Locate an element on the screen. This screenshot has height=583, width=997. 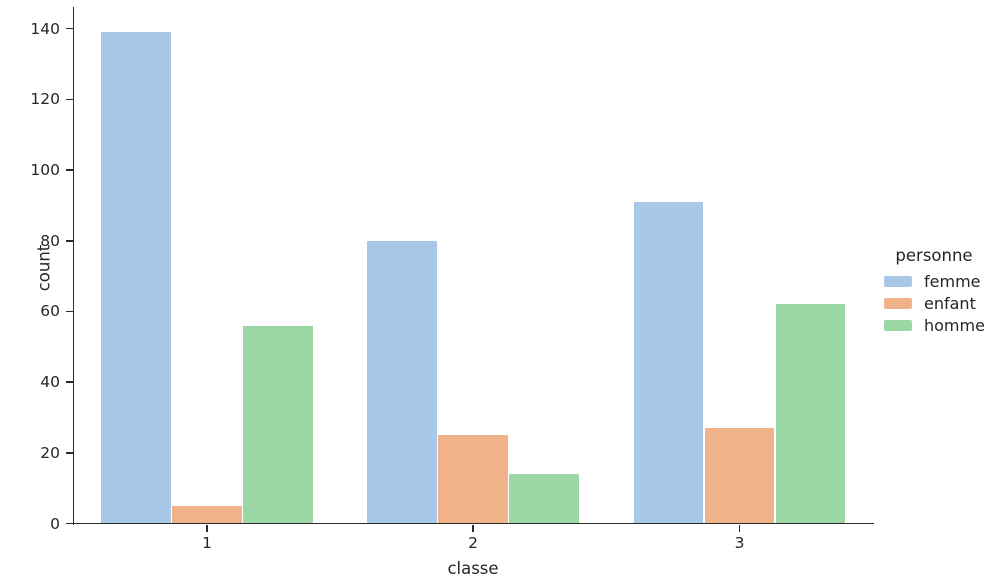
y-tick-label-100: 100 is located at coordinates (45, 170).